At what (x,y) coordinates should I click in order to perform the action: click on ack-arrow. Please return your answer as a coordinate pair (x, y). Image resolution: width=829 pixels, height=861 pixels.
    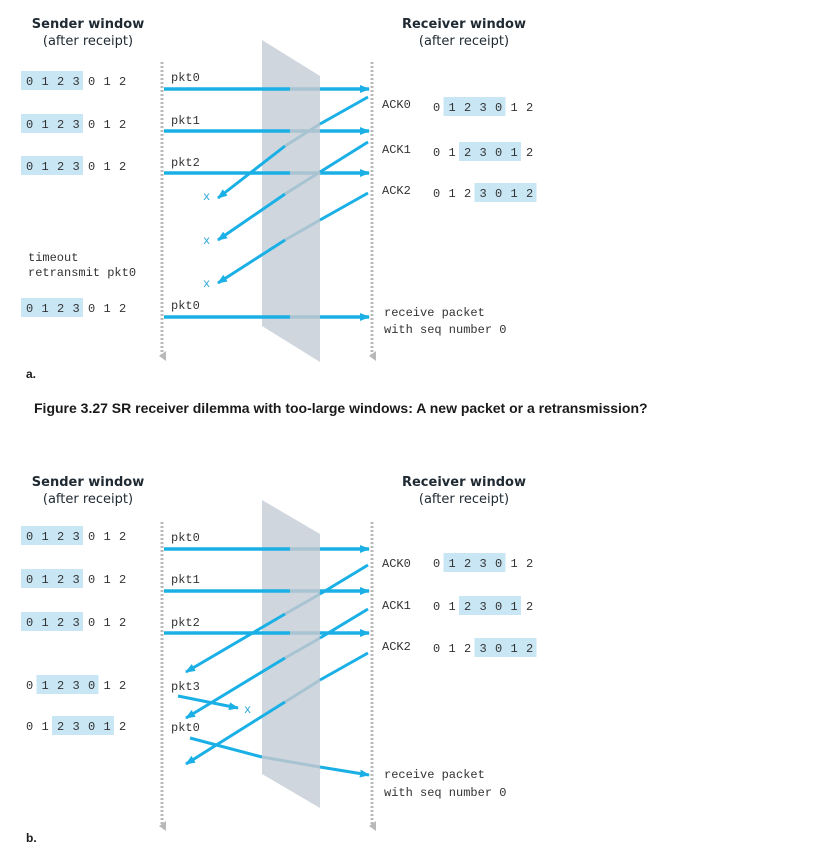
    Looking at the image, I should click on (277, 708).